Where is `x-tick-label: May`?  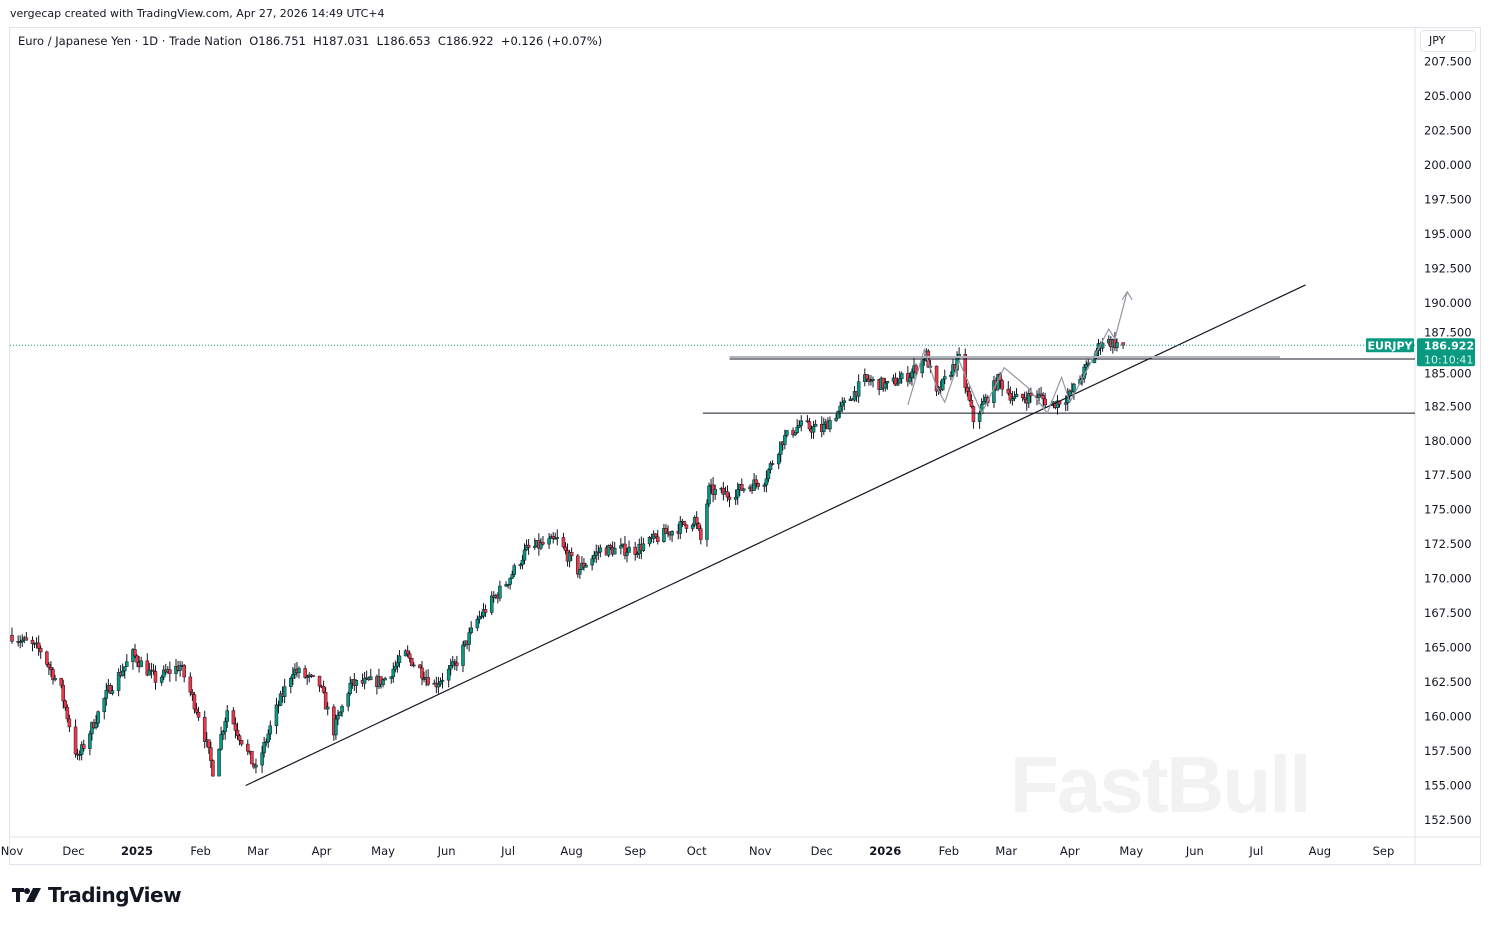
x-tick-label: May is located at coordinates (1131, 851).